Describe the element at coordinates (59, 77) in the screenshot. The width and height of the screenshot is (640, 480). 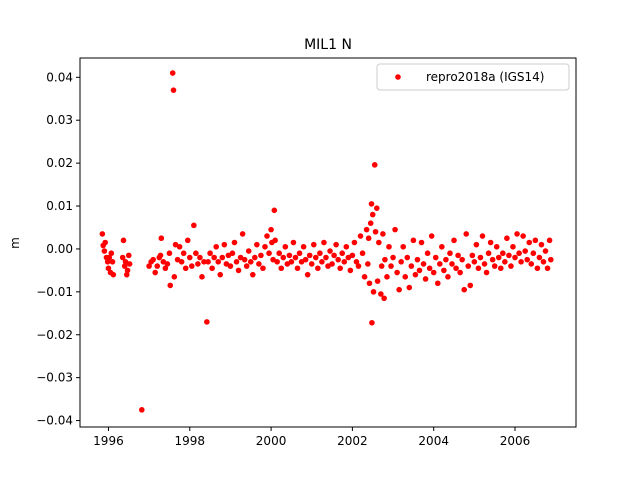
I see `y-tick-label: 0.04` at that location.